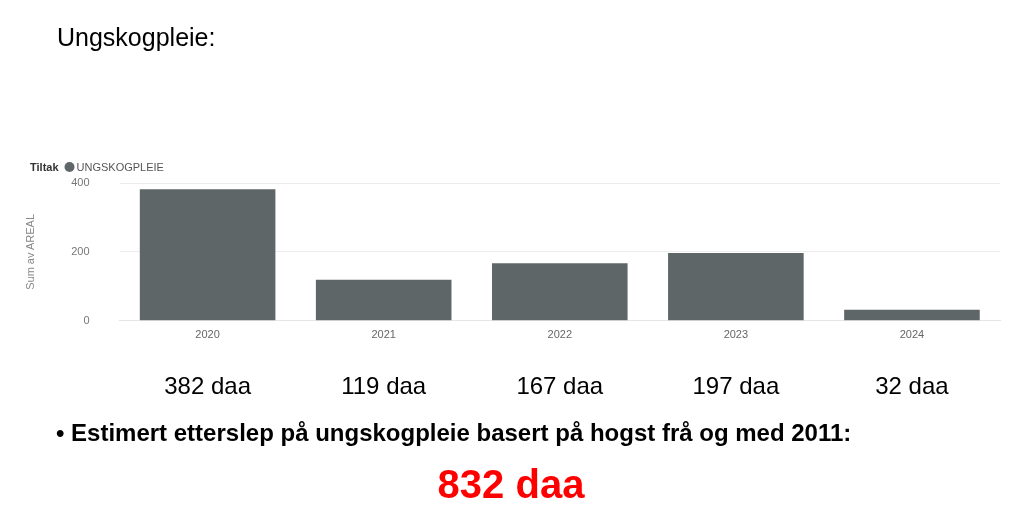 The width and height of the screenshot is (1024, 530). I want to click on y-tick-label: 400, so click(80, 182).